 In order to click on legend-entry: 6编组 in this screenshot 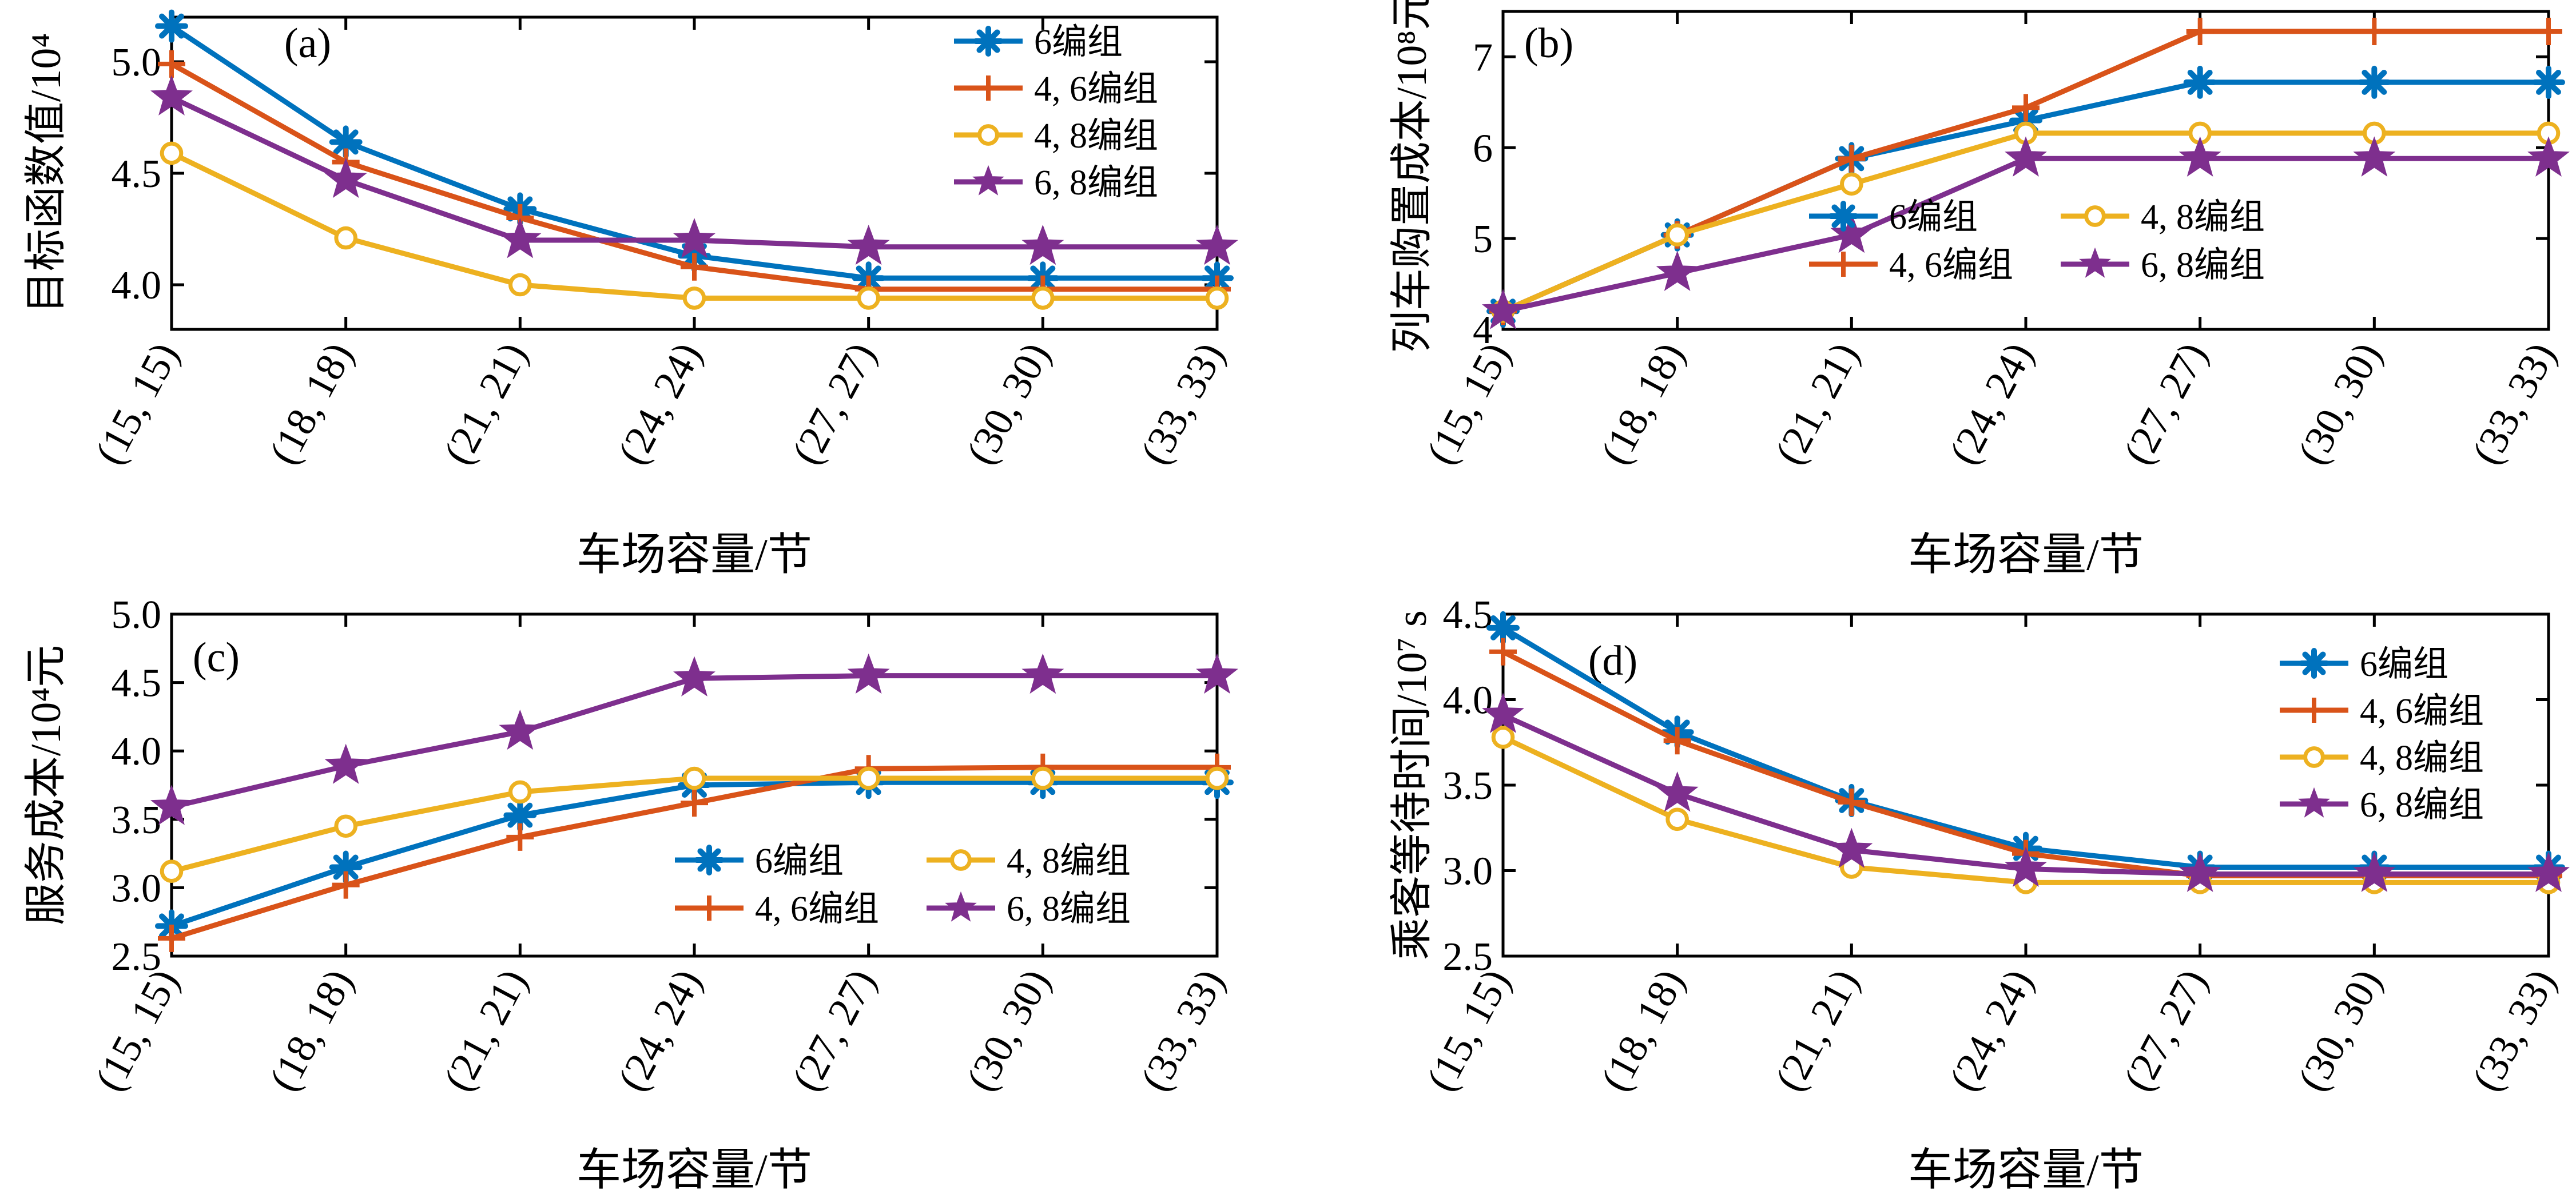, I will do `click(2364, 664)`.